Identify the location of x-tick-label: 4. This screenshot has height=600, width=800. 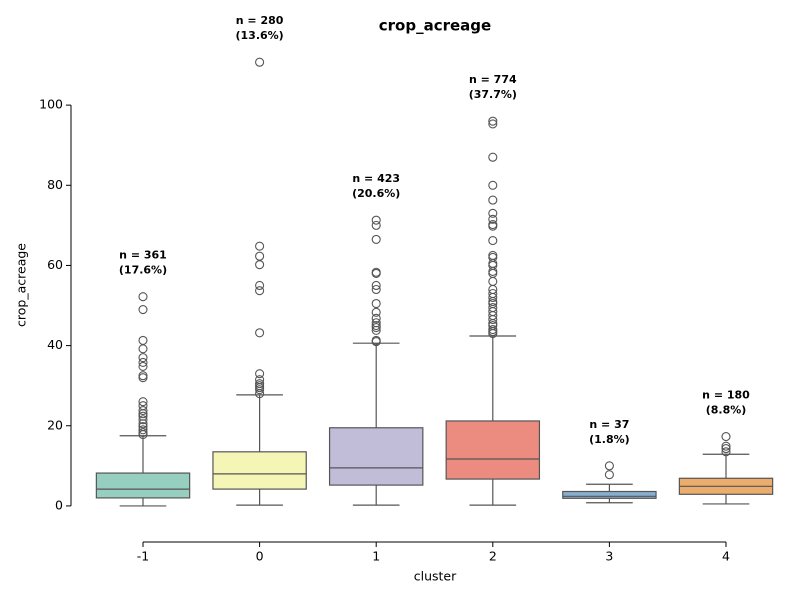
(726, 556).